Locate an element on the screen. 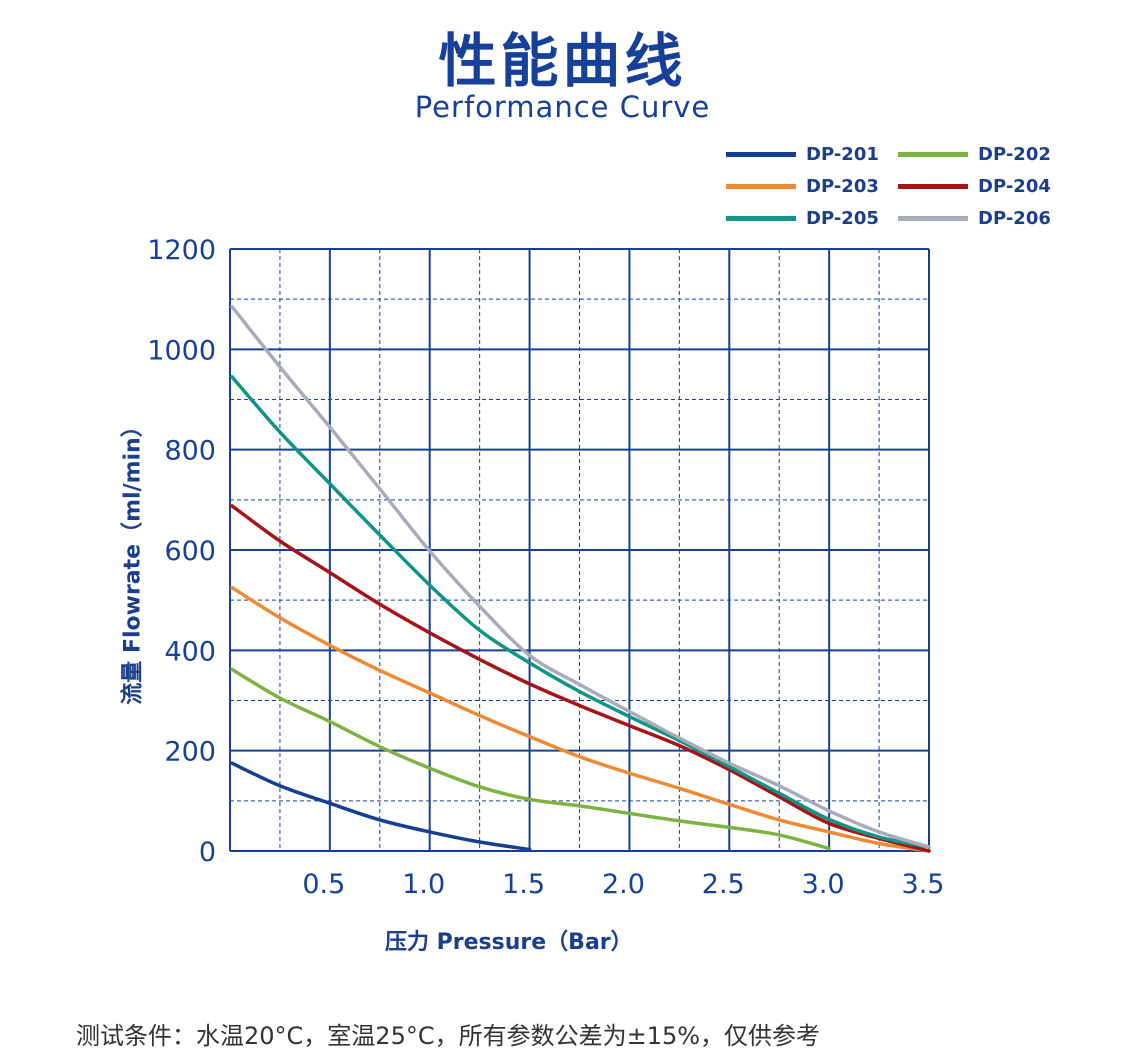  page-subtitle: Performance Curve is located at coordinates (562, 107).